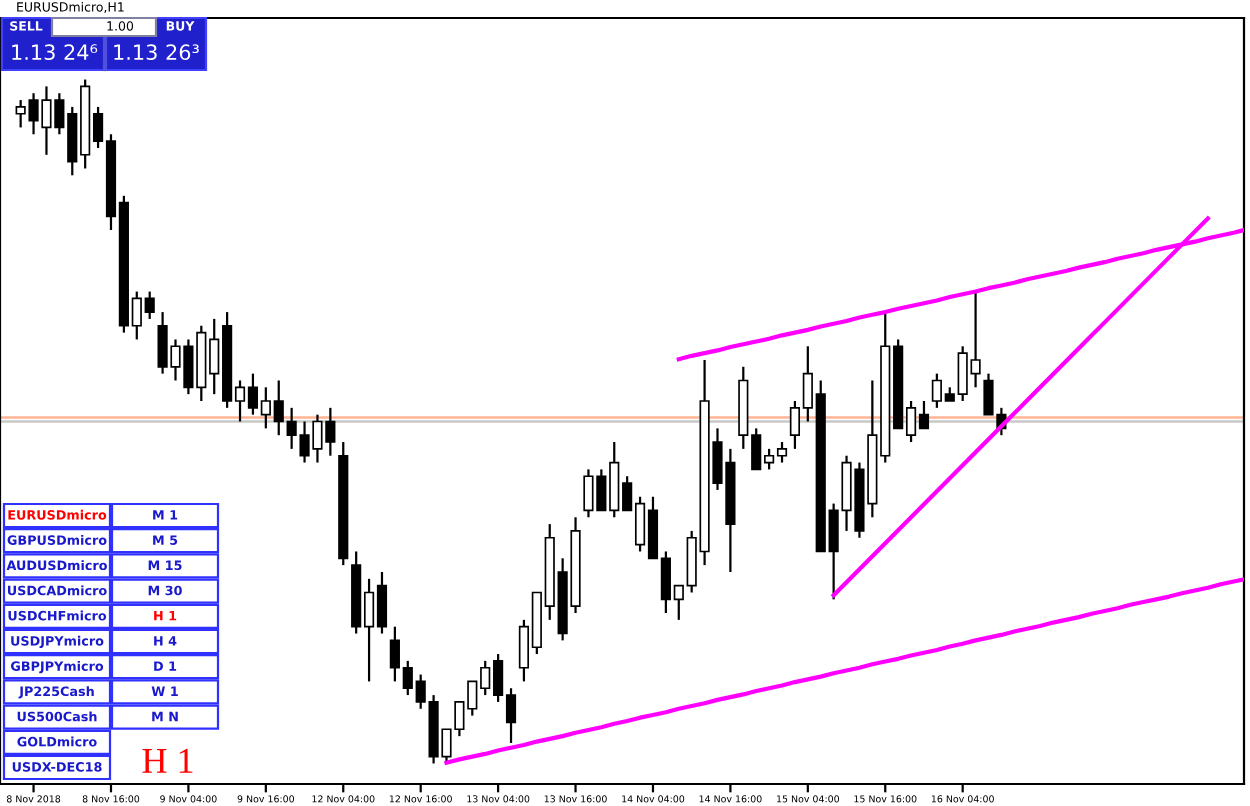 This screenshot has width=1250, height=806. Describe the element at coordinates (167, 760) in the screenshot. I see `annotation: H 1` at that location.